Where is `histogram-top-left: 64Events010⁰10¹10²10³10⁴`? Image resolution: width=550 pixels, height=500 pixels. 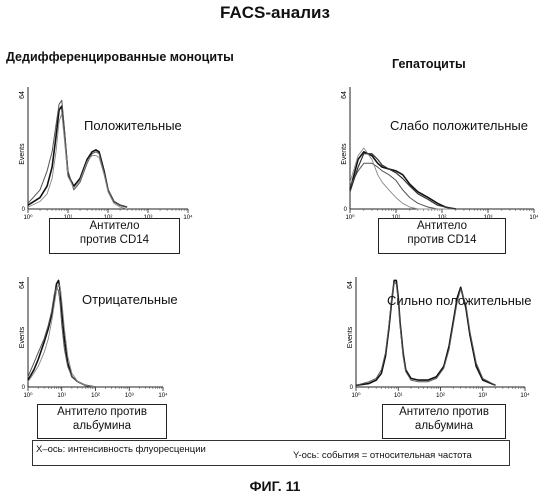
histogram-top-left: 64Events010⁰10¹10²10³10⁴ is located at coordinates (103, 152).